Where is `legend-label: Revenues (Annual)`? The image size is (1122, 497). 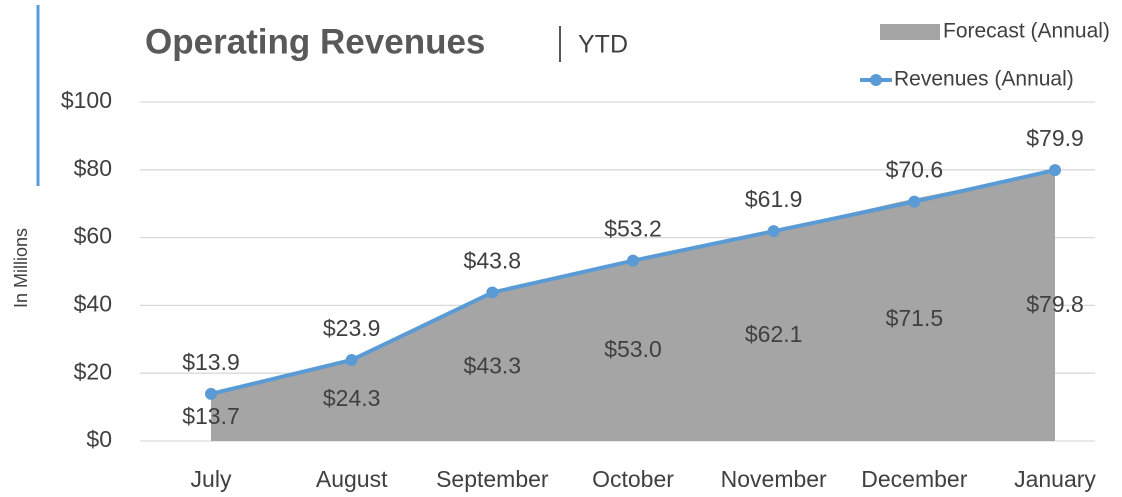
legend-label: Revenues (Annual) is located at coordinates (984, 79).